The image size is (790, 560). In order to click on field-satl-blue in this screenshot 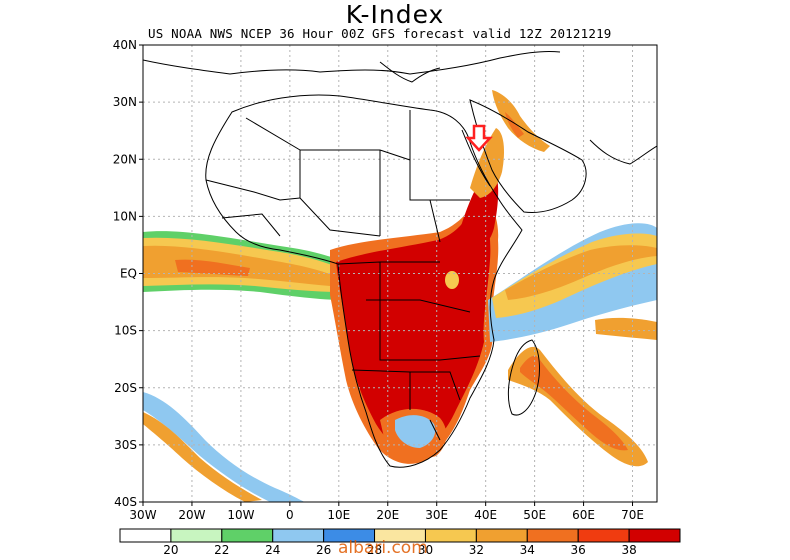, I will do `click(224, 447)`.